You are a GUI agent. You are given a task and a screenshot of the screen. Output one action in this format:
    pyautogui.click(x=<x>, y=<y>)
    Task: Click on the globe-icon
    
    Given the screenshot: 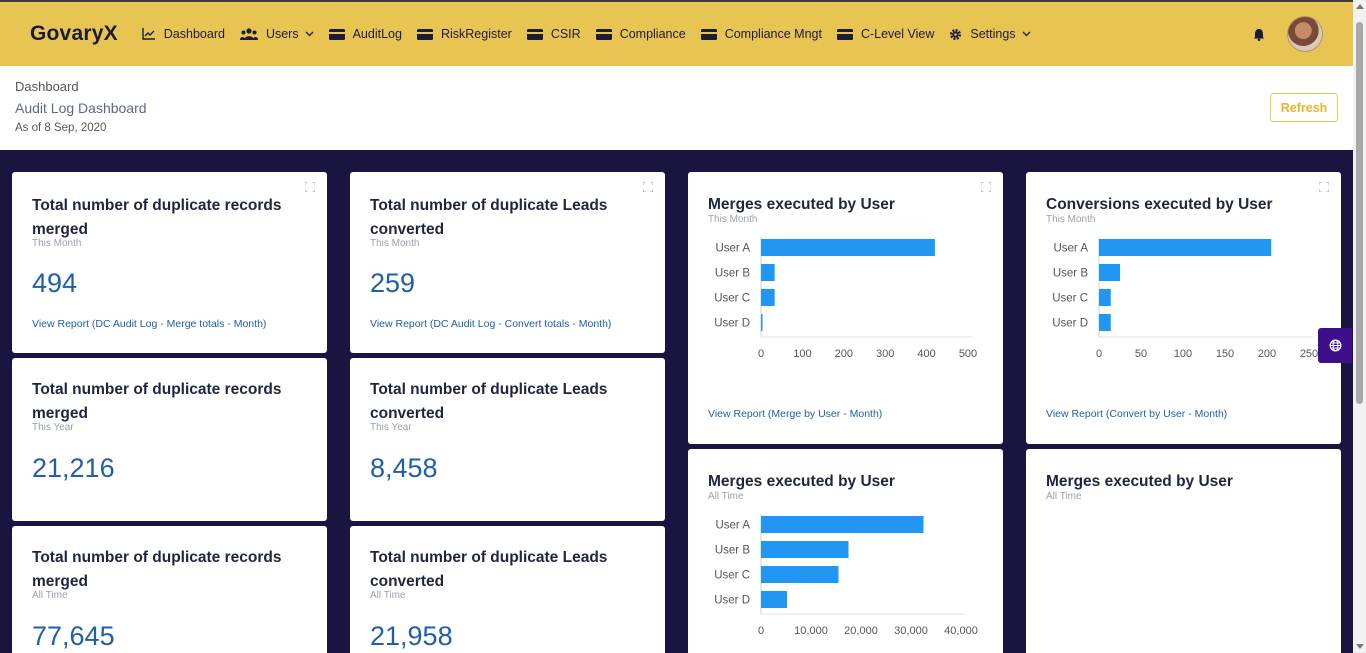 What is the action you would take?
    pyautogui.click(x=1335, y=345)
    